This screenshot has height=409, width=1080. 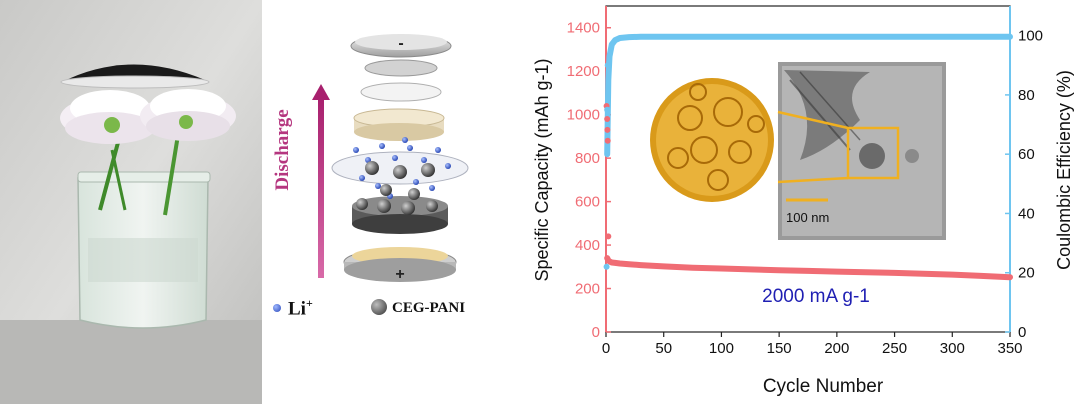 I want to click on y-right-tick-label: 80, so click(x=1026, y=95).